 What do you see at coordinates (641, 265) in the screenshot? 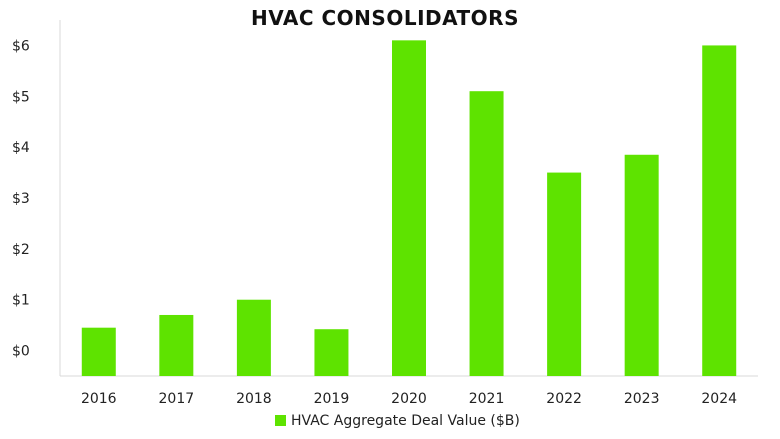
I see `bar-2023` at bounding box center [641, 265].